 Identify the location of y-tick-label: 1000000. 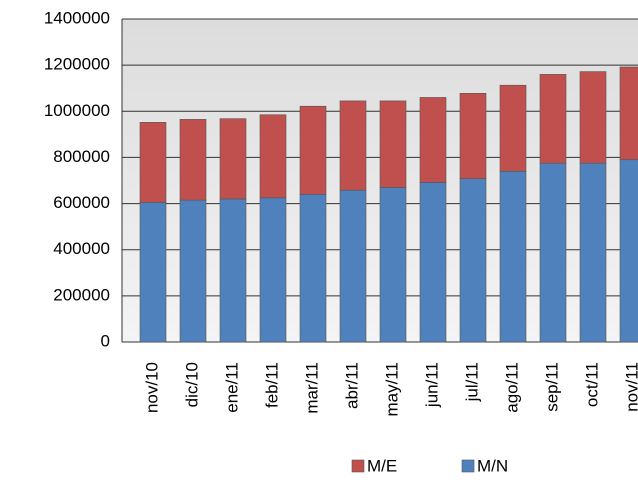
(77, 110).